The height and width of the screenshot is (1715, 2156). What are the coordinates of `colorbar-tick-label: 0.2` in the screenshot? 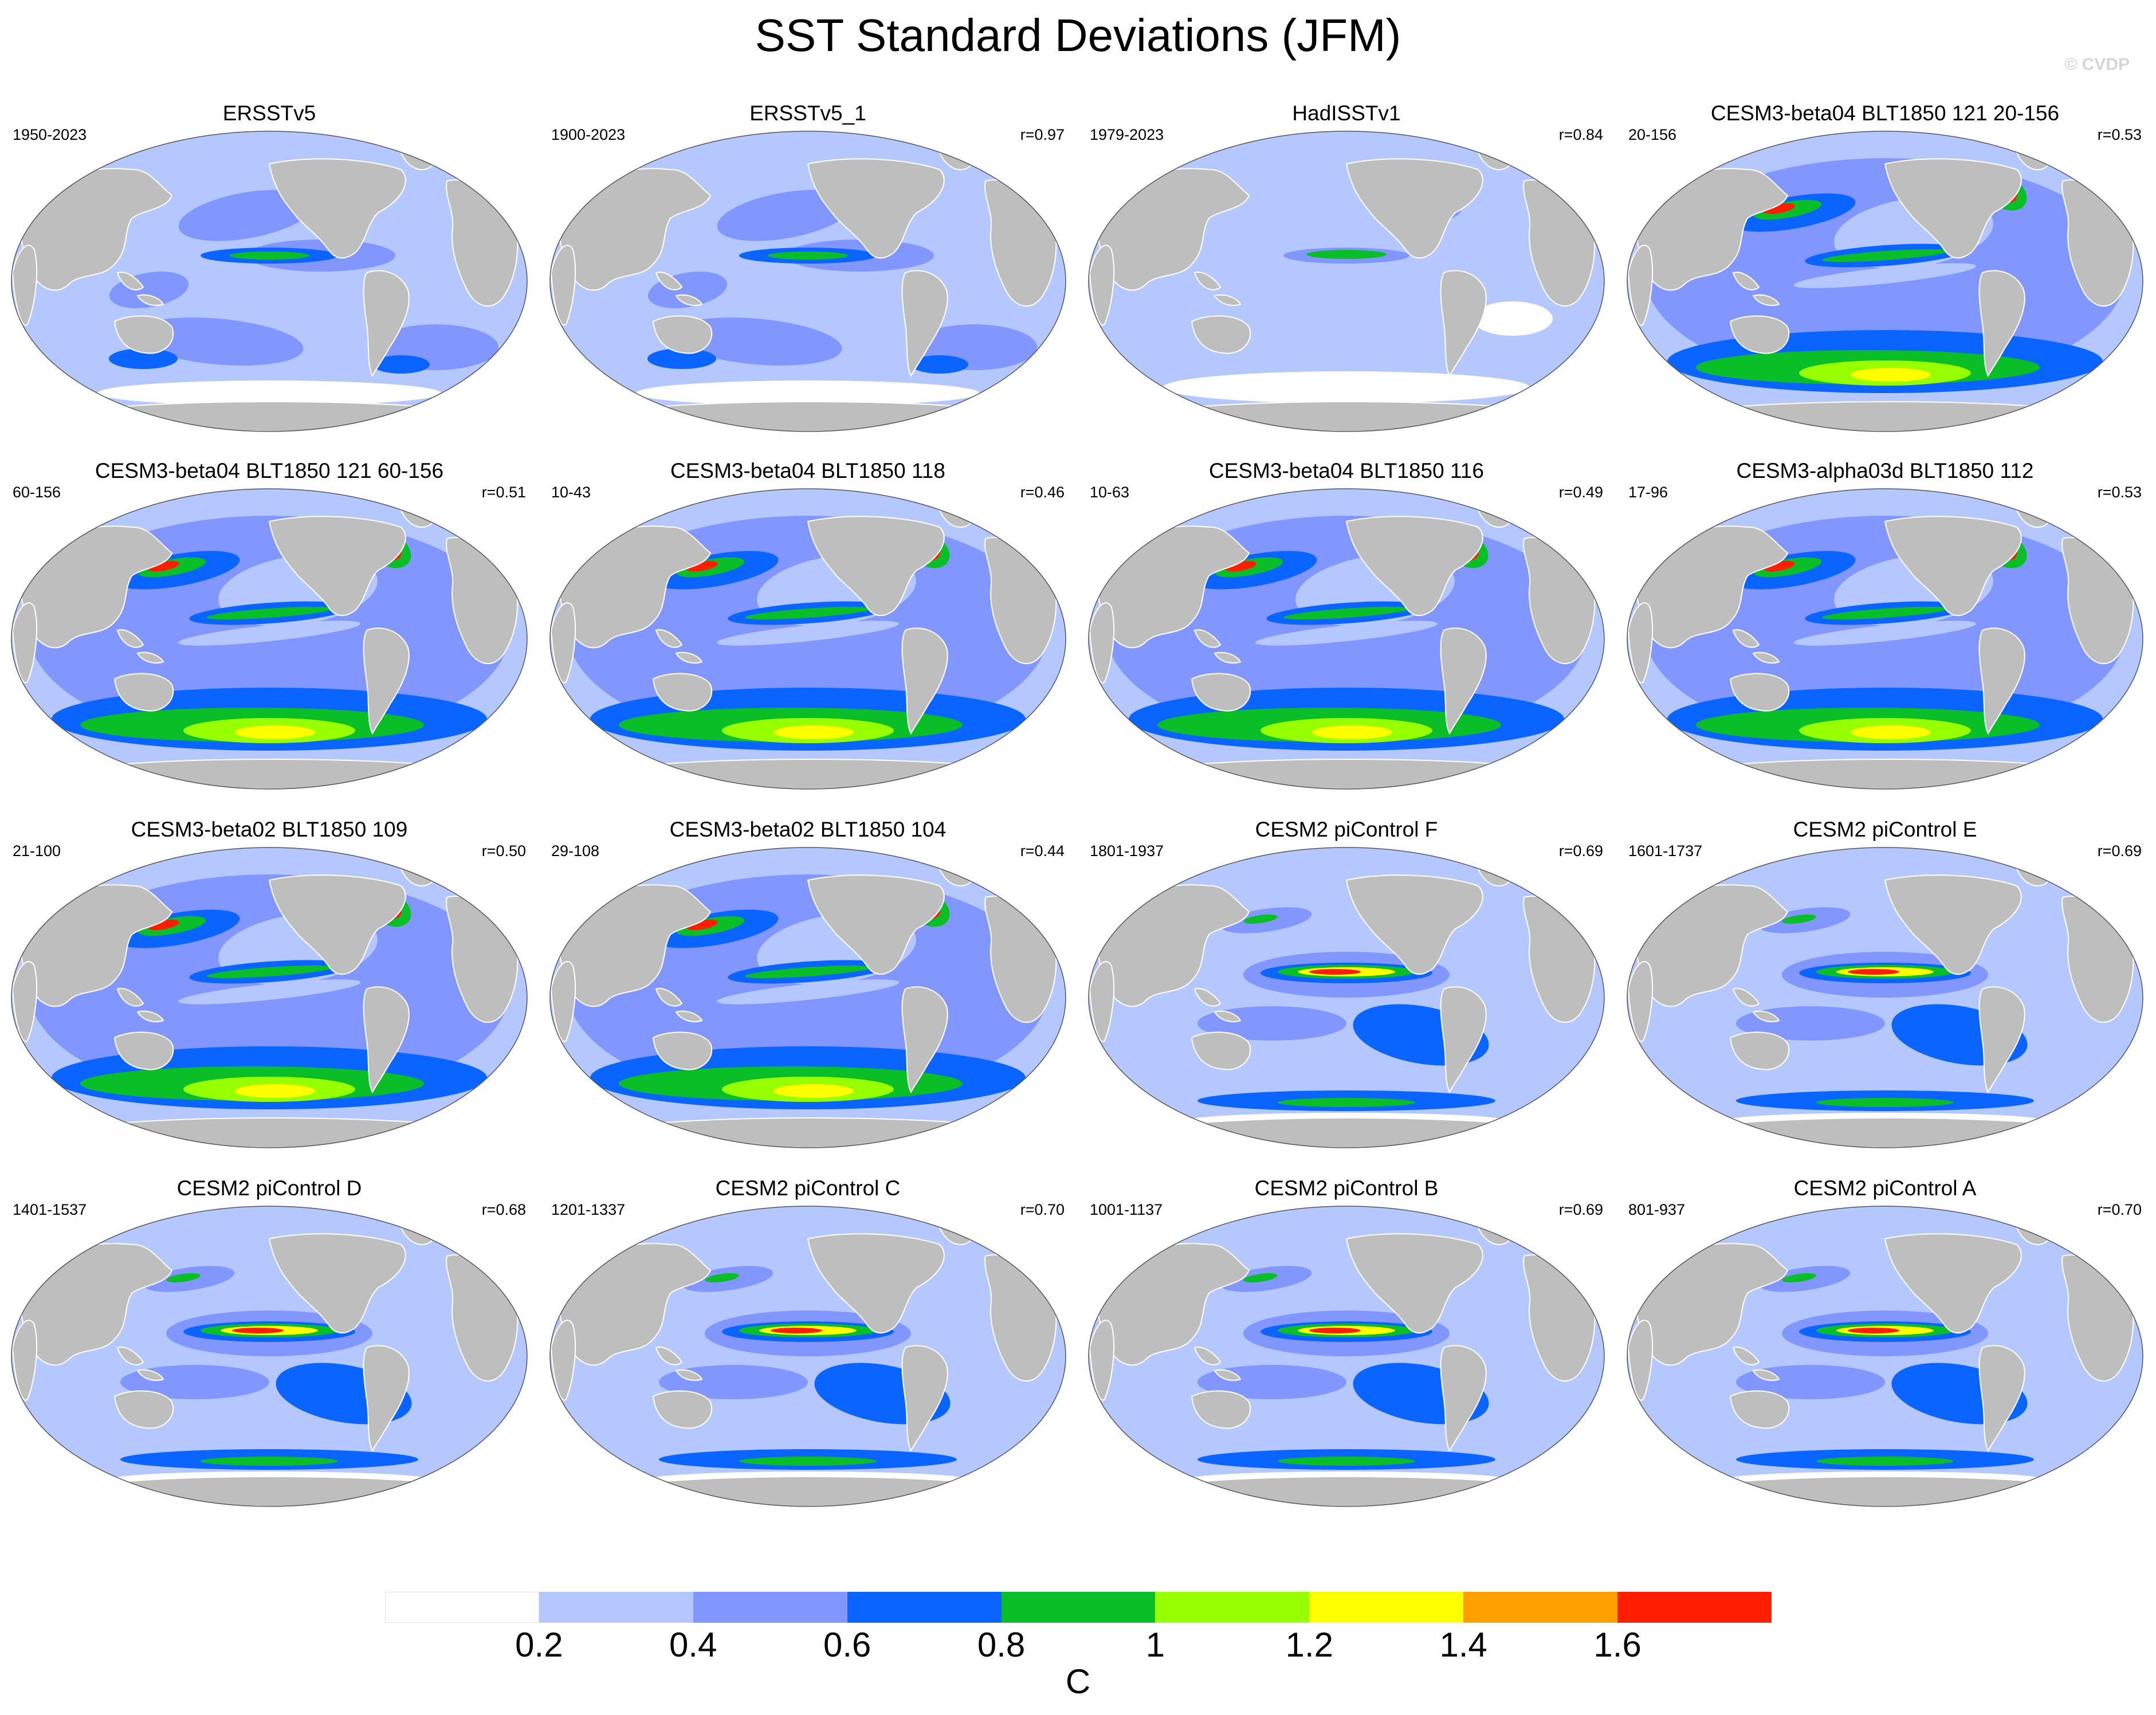 It's located at (539, 1645).